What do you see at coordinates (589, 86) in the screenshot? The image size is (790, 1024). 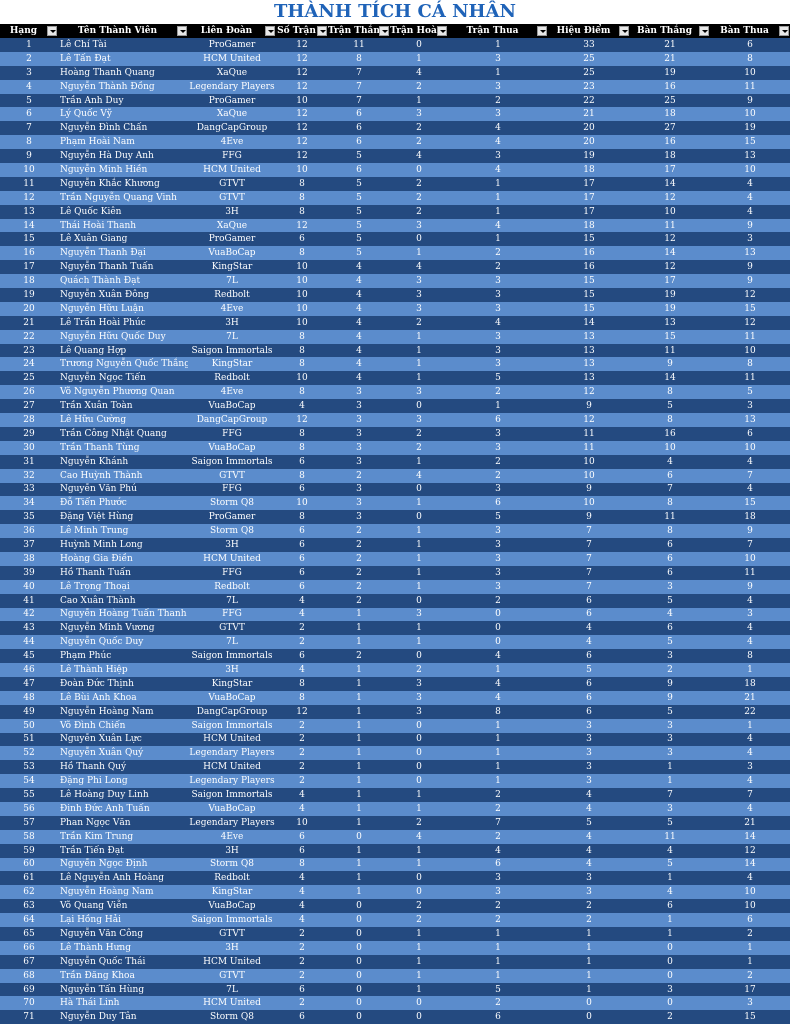 I see `points-cell: 23` at bounding box center [589, 86].